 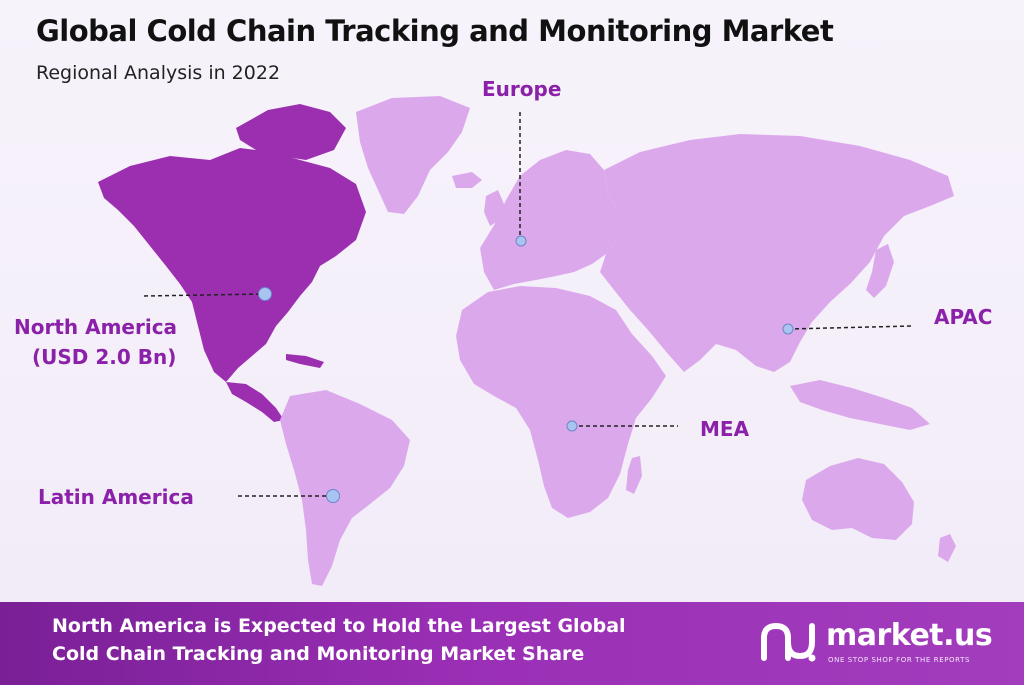 I want to click on marker-north-america, so click(x=265, y=294).